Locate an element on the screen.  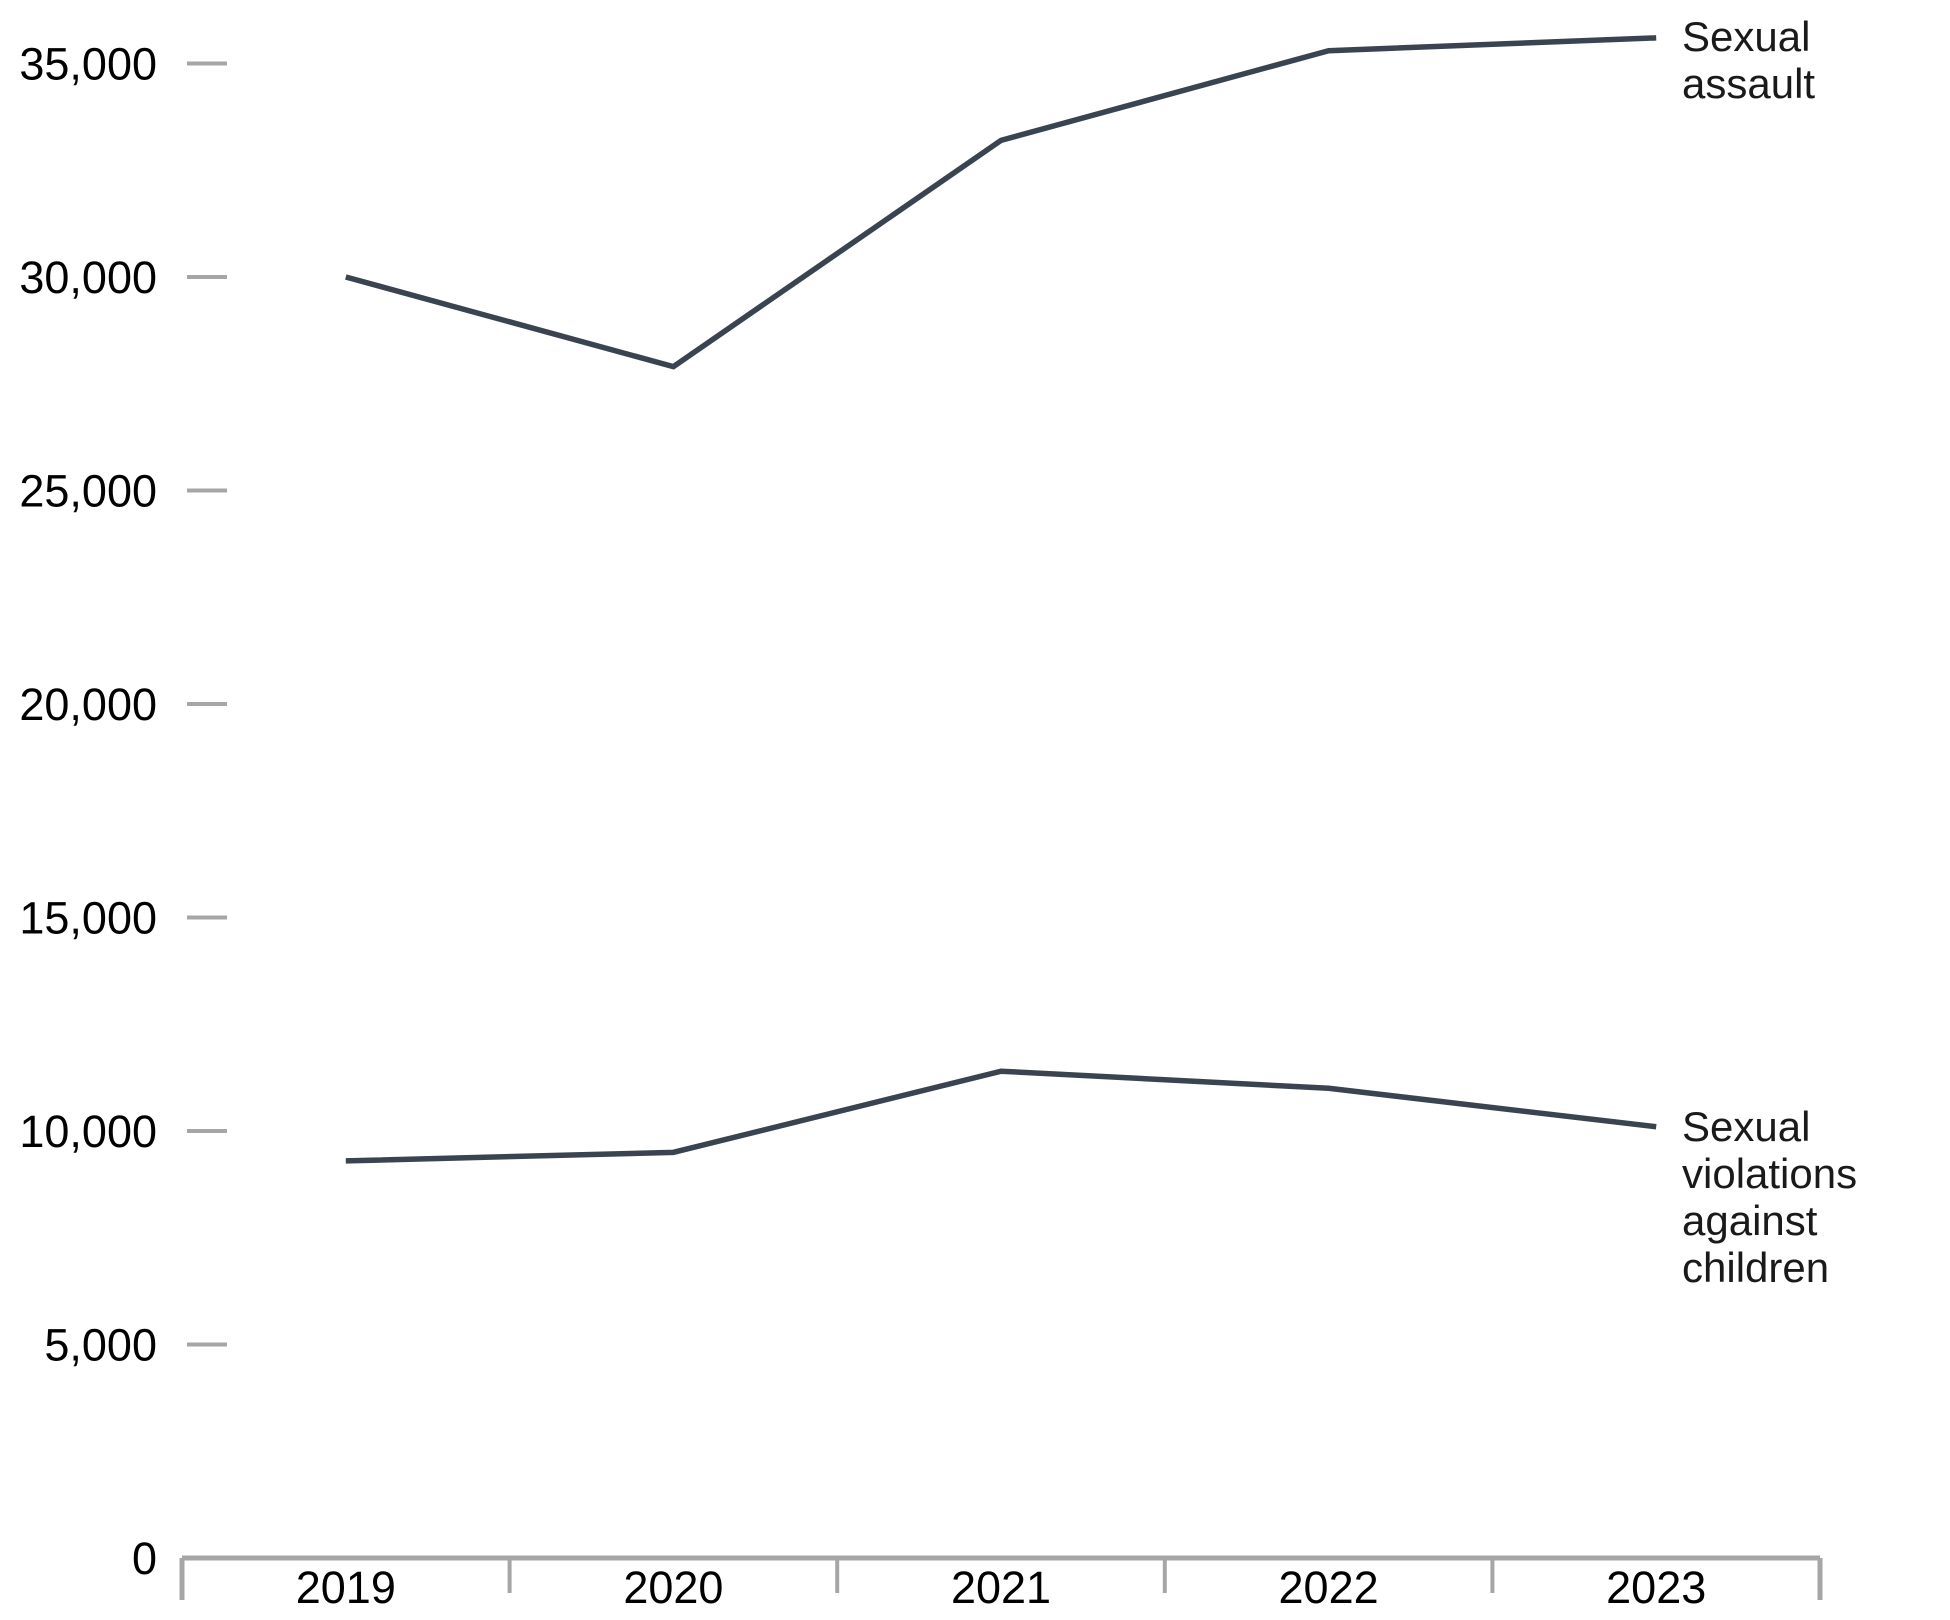
x-axis-label: 2021 is located at coordinates (1001, 1587).